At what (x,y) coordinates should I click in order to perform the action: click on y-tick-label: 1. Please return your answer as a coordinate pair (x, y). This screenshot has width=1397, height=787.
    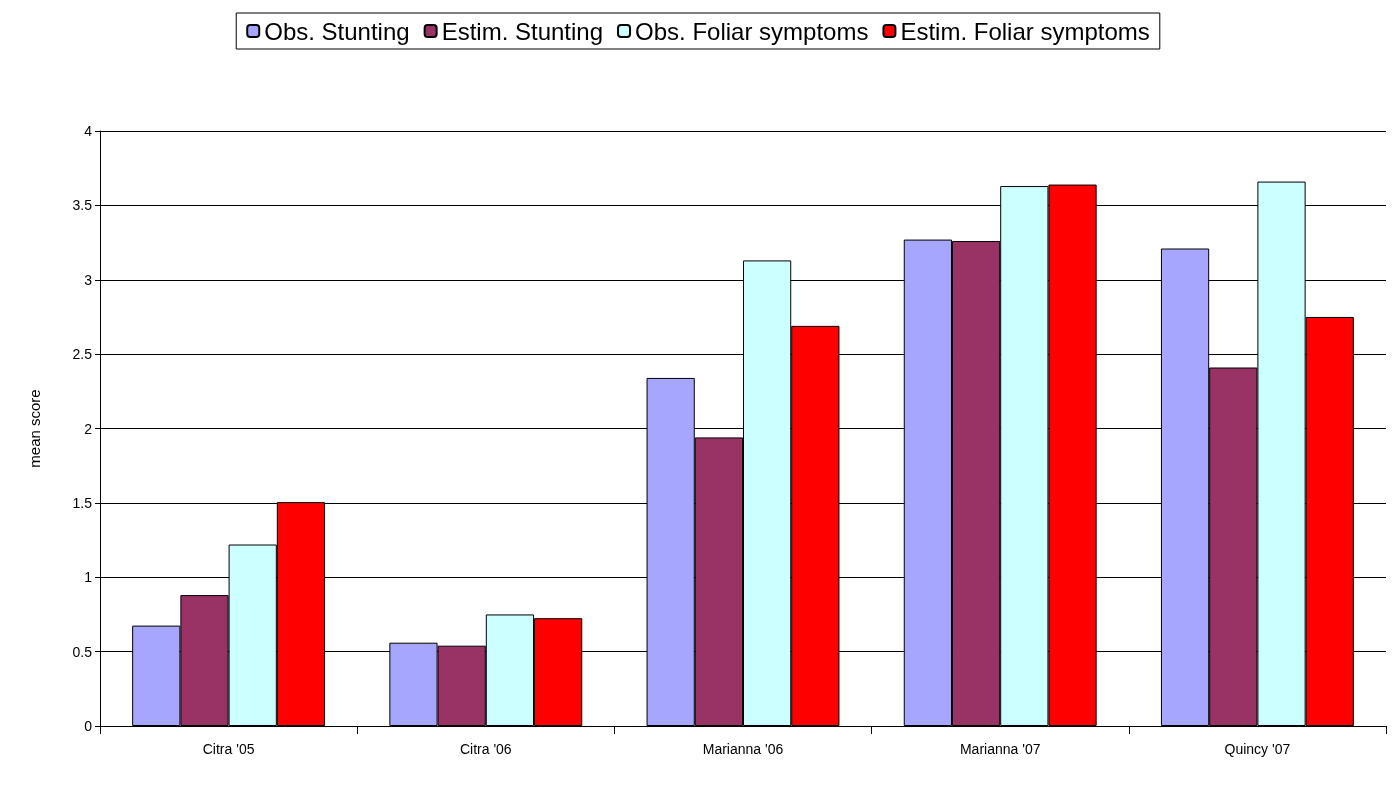
    Looking at the image, I should click on (88, 577).